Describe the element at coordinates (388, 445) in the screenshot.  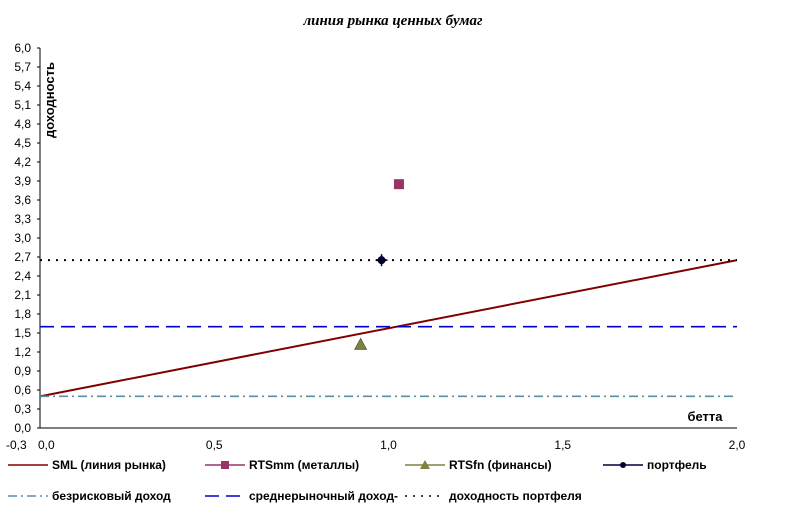
I see `x-tick-label: 1,0` at that location.